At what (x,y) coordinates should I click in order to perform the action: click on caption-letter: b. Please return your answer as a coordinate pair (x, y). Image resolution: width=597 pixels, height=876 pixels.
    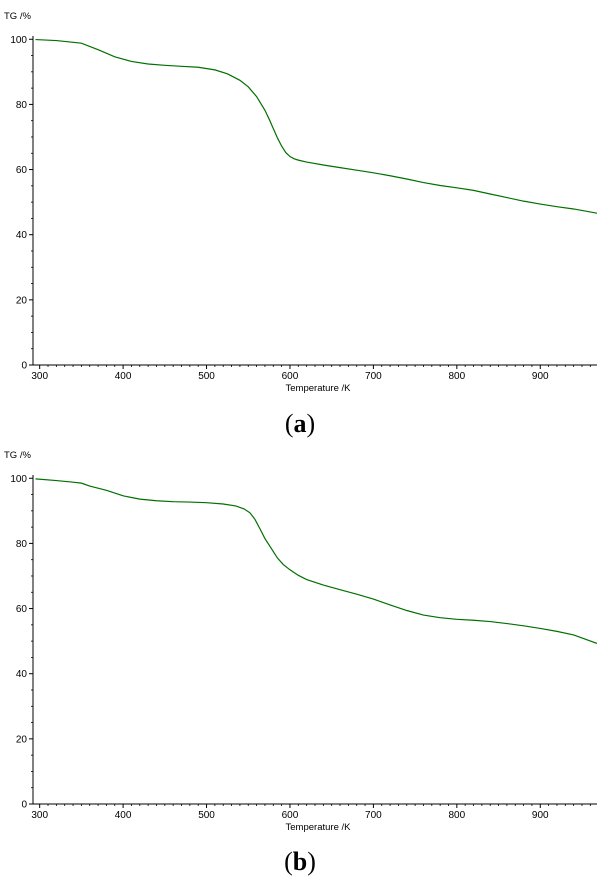
    Looking at the image, I should click on (300, 861).